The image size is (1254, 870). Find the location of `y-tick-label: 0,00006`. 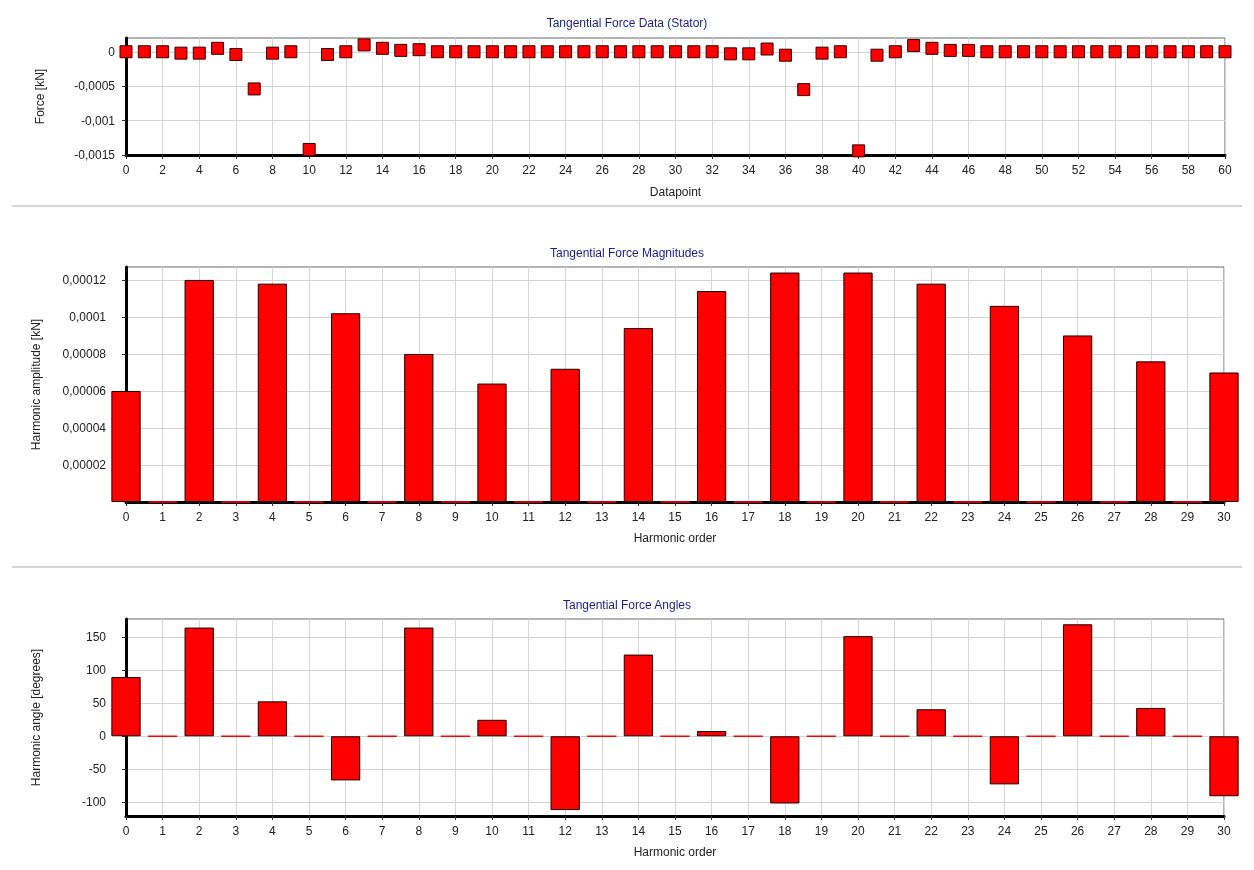

y-tick-label: 0,00006 is located at coordinates (84, 390).